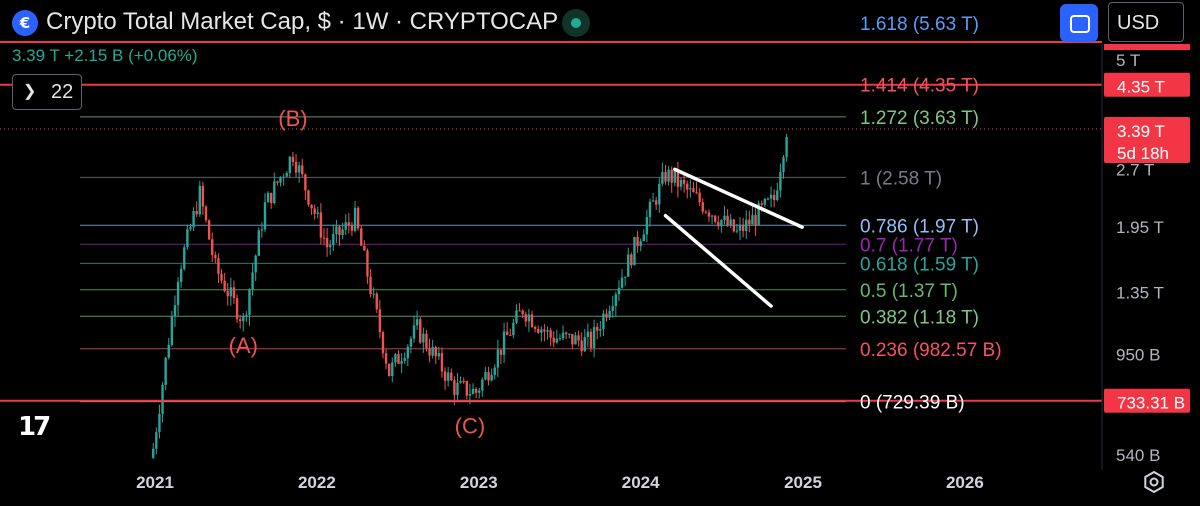 This screenshot has width=1200, height=506. I want to click on tradingview-logo-icon: 17, so click(34, 427).